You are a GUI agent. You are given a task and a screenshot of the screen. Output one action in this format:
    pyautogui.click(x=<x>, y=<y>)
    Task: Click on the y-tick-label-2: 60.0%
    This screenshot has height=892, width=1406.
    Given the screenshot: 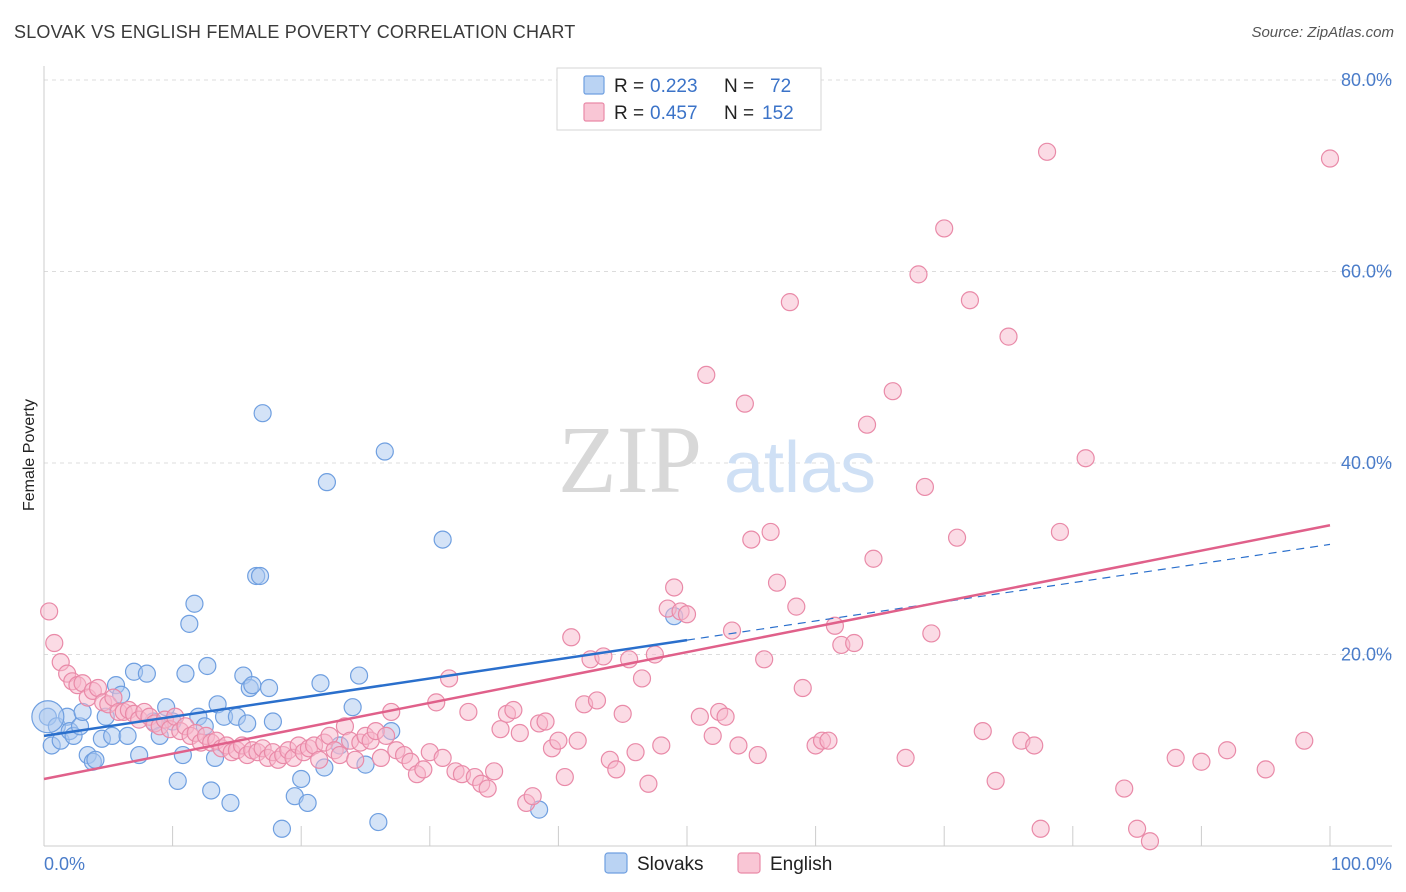 What is the action you would take?
    pyautogui.click(x=1366, y=272)
    